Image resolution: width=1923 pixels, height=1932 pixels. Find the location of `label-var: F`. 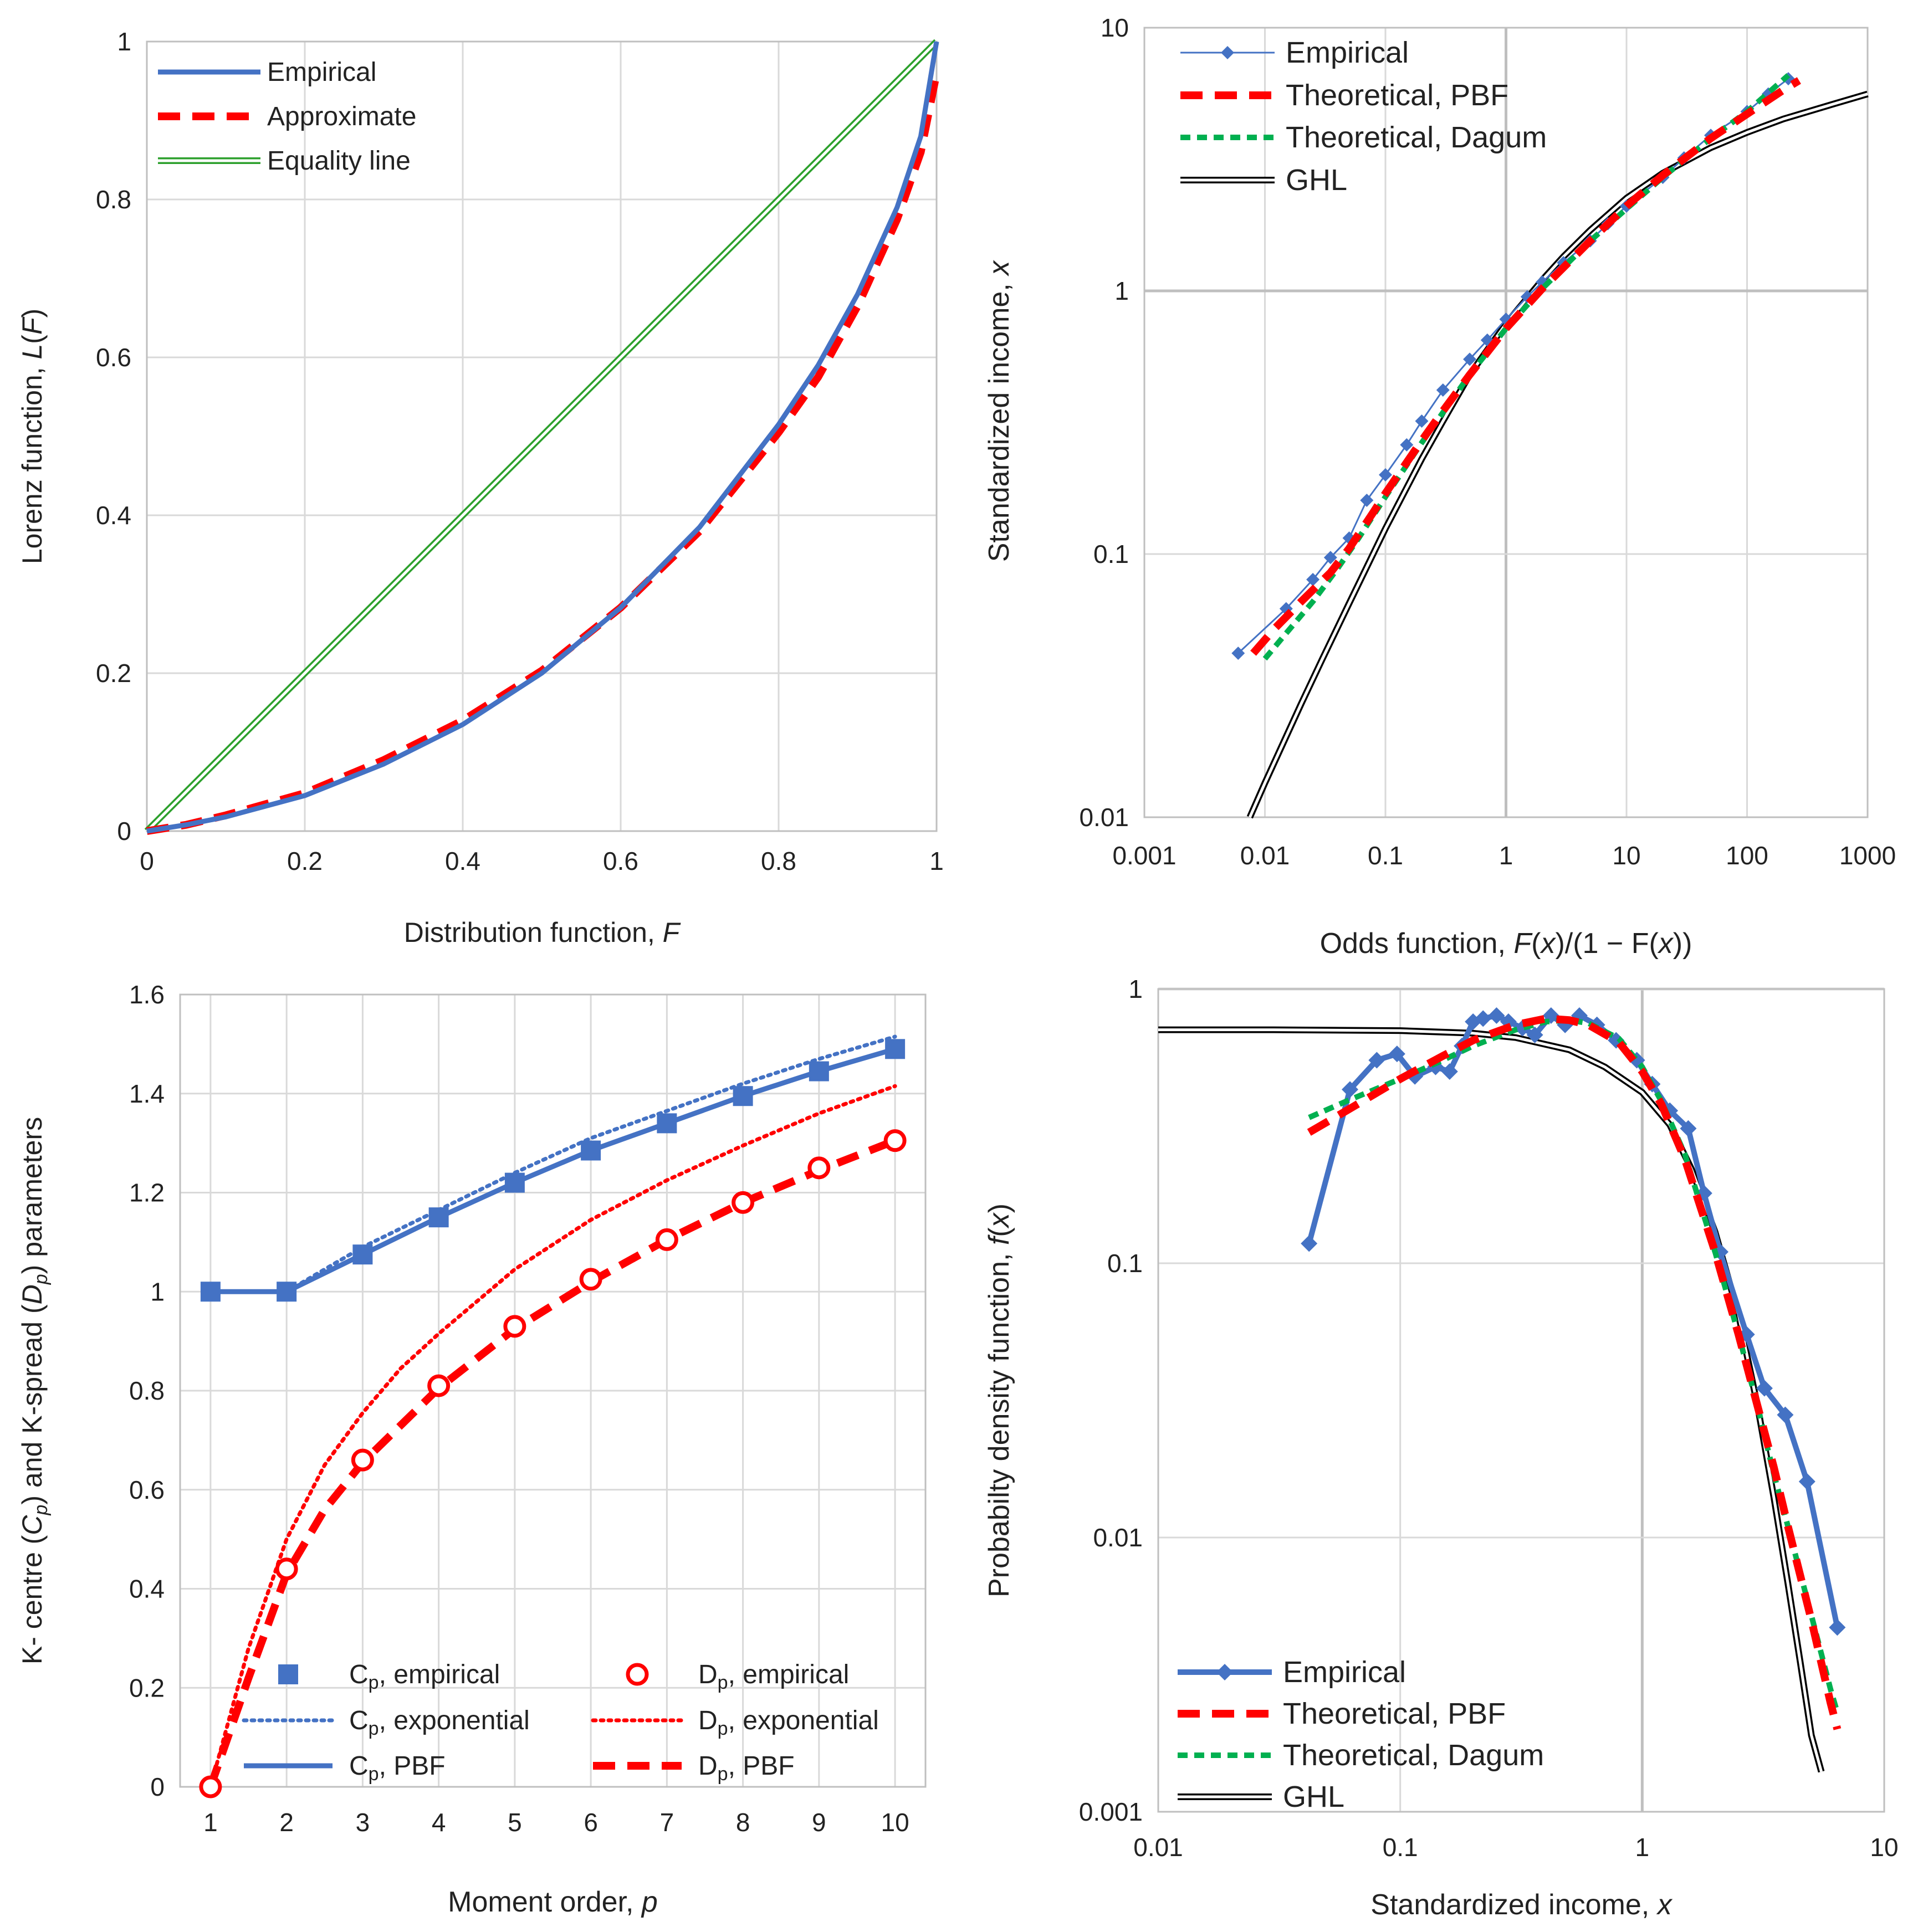

label-var: F is located at coordinates (32, 325).